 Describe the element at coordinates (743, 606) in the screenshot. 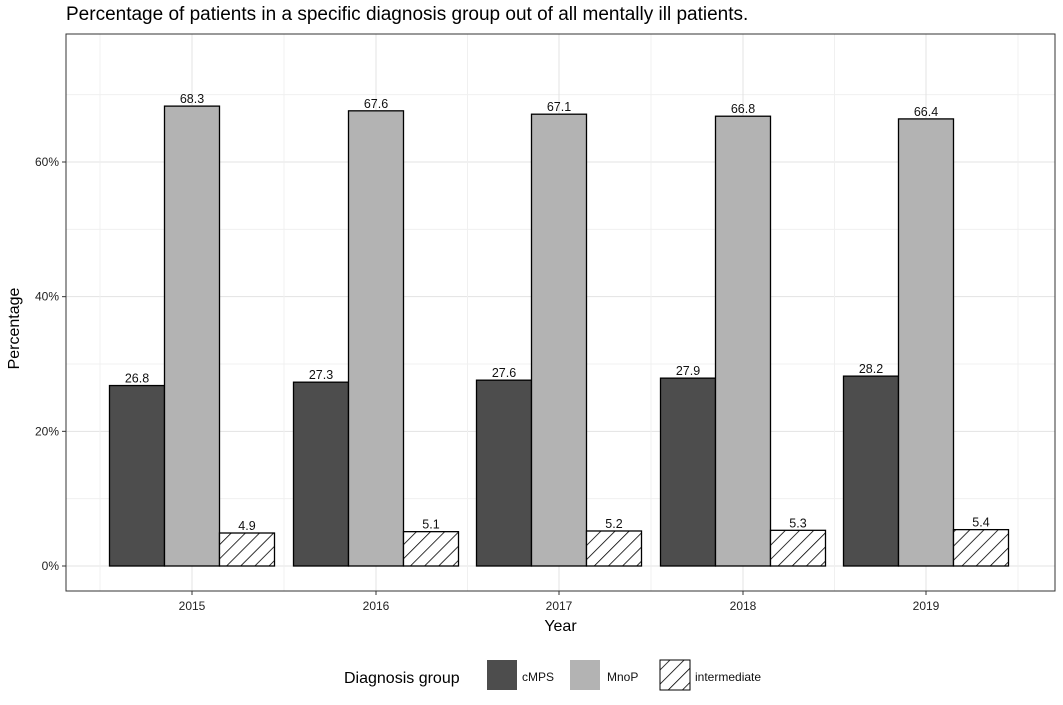

I see `x-tick-label: 2018` at that location.